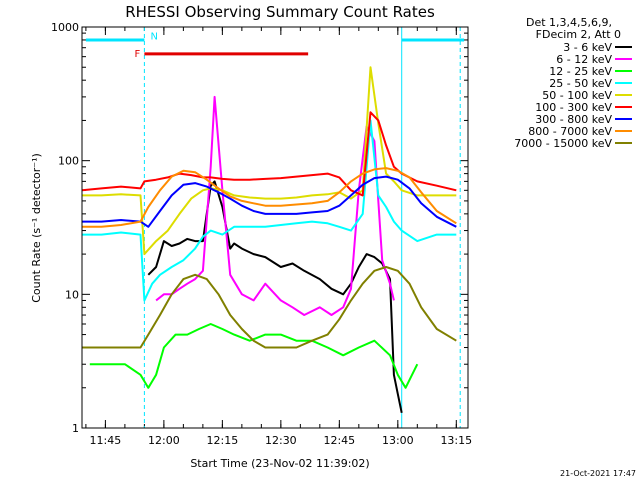  I want to click on x-tick-label: 12:45, so click(339, 440).